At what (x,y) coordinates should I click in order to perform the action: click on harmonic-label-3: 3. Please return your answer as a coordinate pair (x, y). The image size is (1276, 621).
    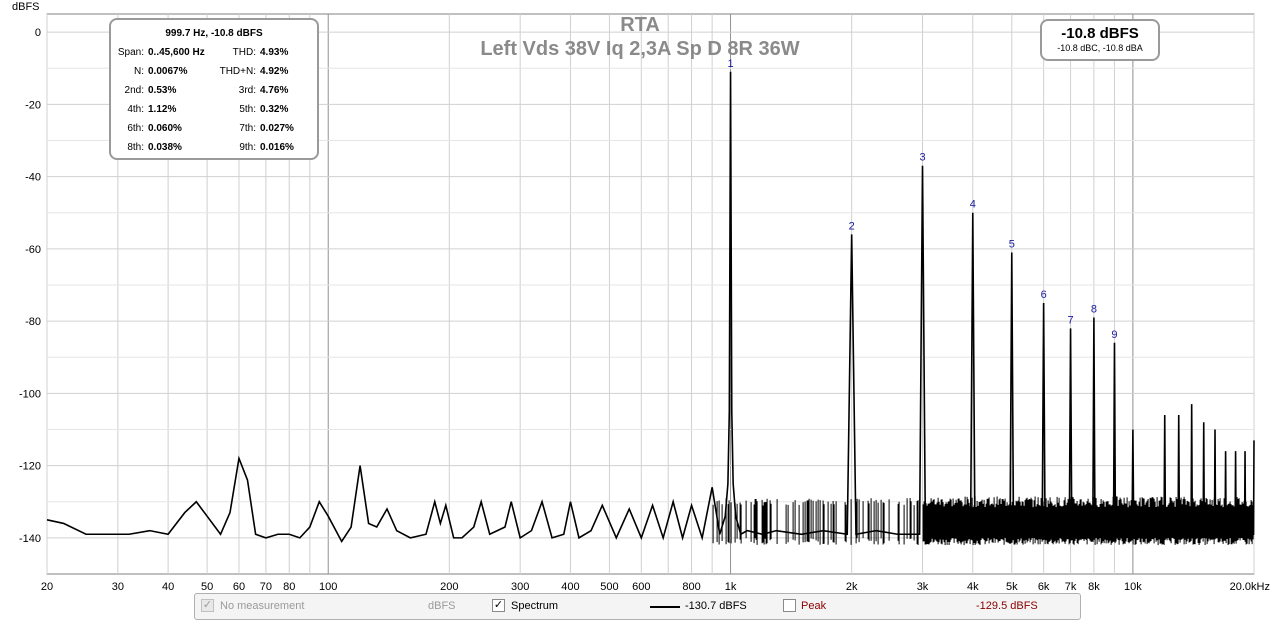
    Looking at the image, I should click on (922, 158).